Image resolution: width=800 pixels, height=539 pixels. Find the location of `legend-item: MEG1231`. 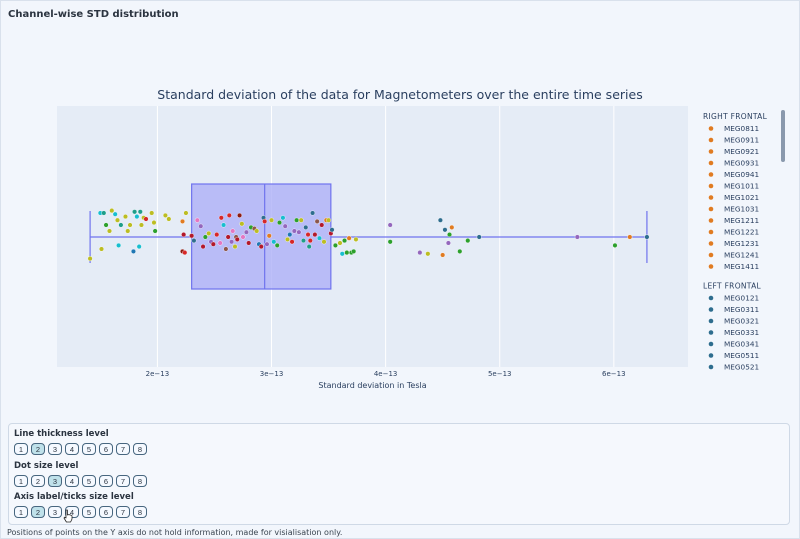

legend-item: MEG1231 is located at coordinates (733, 243).